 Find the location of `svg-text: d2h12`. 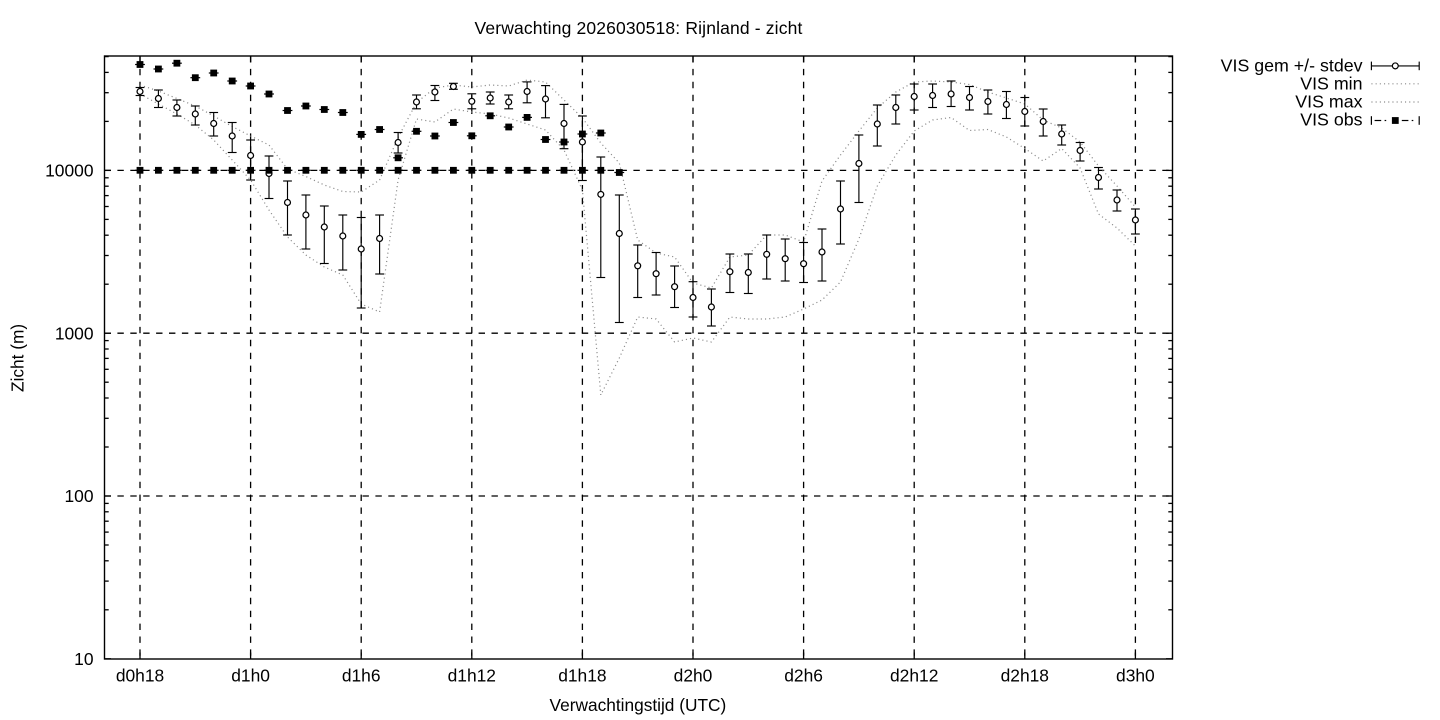

svg-text: d2h12 is located at coordinates (914, 676).